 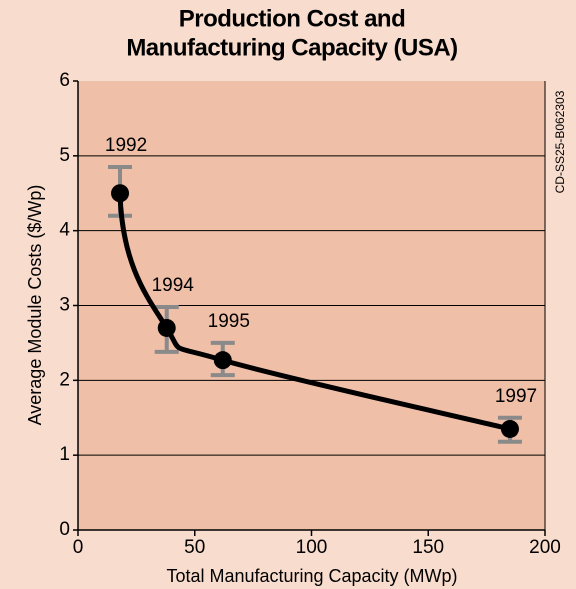 I want to click on y-tick-label: 5, so click(x=64, y=155).